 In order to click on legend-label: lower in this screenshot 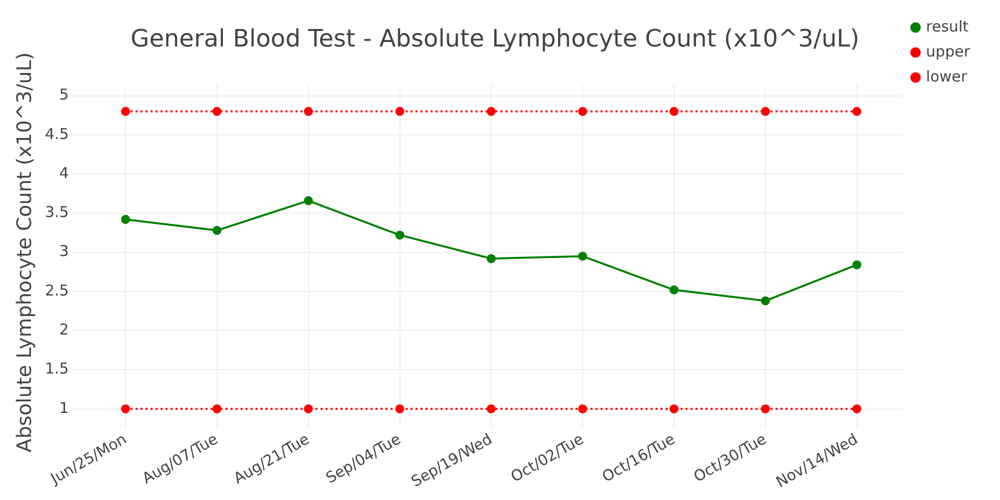, I will do `click(947, 76)`.